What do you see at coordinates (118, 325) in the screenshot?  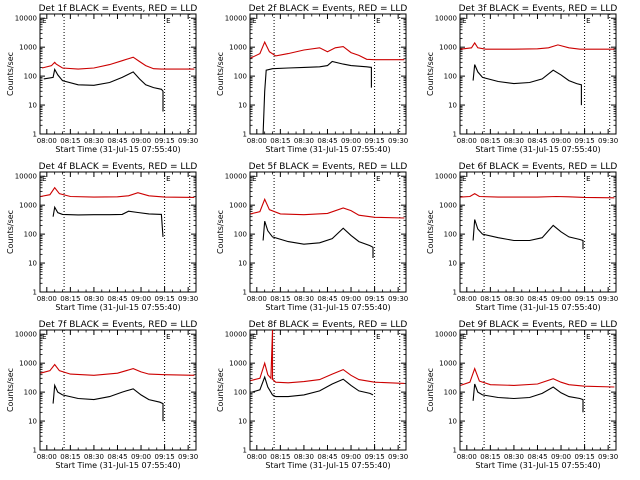 I see `chart-title: Det 7f BLACK = Events, RED = LLD` at bounding box center [118, 325].